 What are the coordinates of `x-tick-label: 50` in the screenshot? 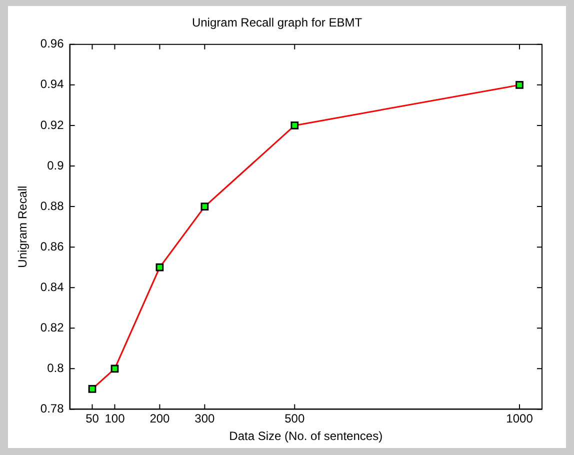 It's located at (93, 419).